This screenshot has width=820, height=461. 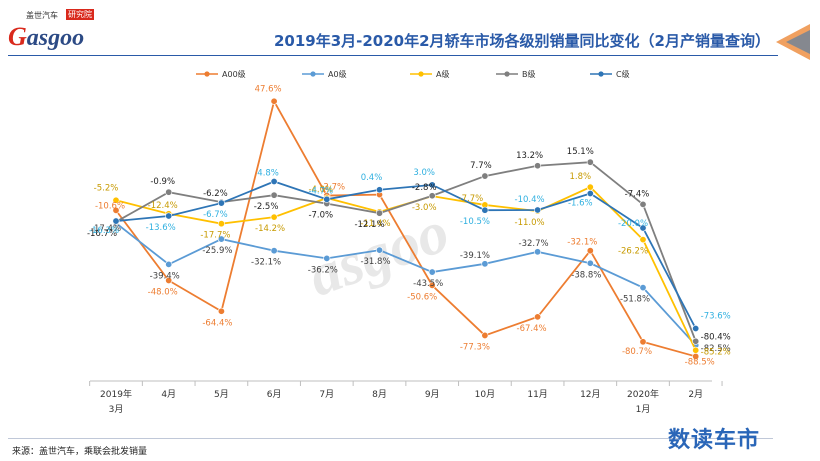 I want to click on data-label: -7.4%, so click(x=637, y=194).